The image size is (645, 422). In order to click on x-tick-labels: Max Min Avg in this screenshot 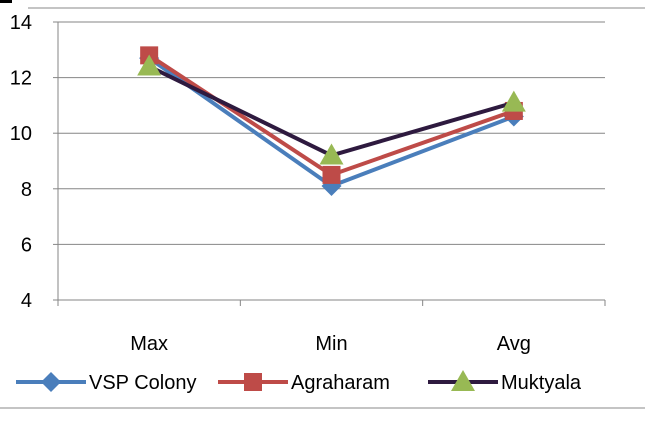, I will do `click(330, 344)`.